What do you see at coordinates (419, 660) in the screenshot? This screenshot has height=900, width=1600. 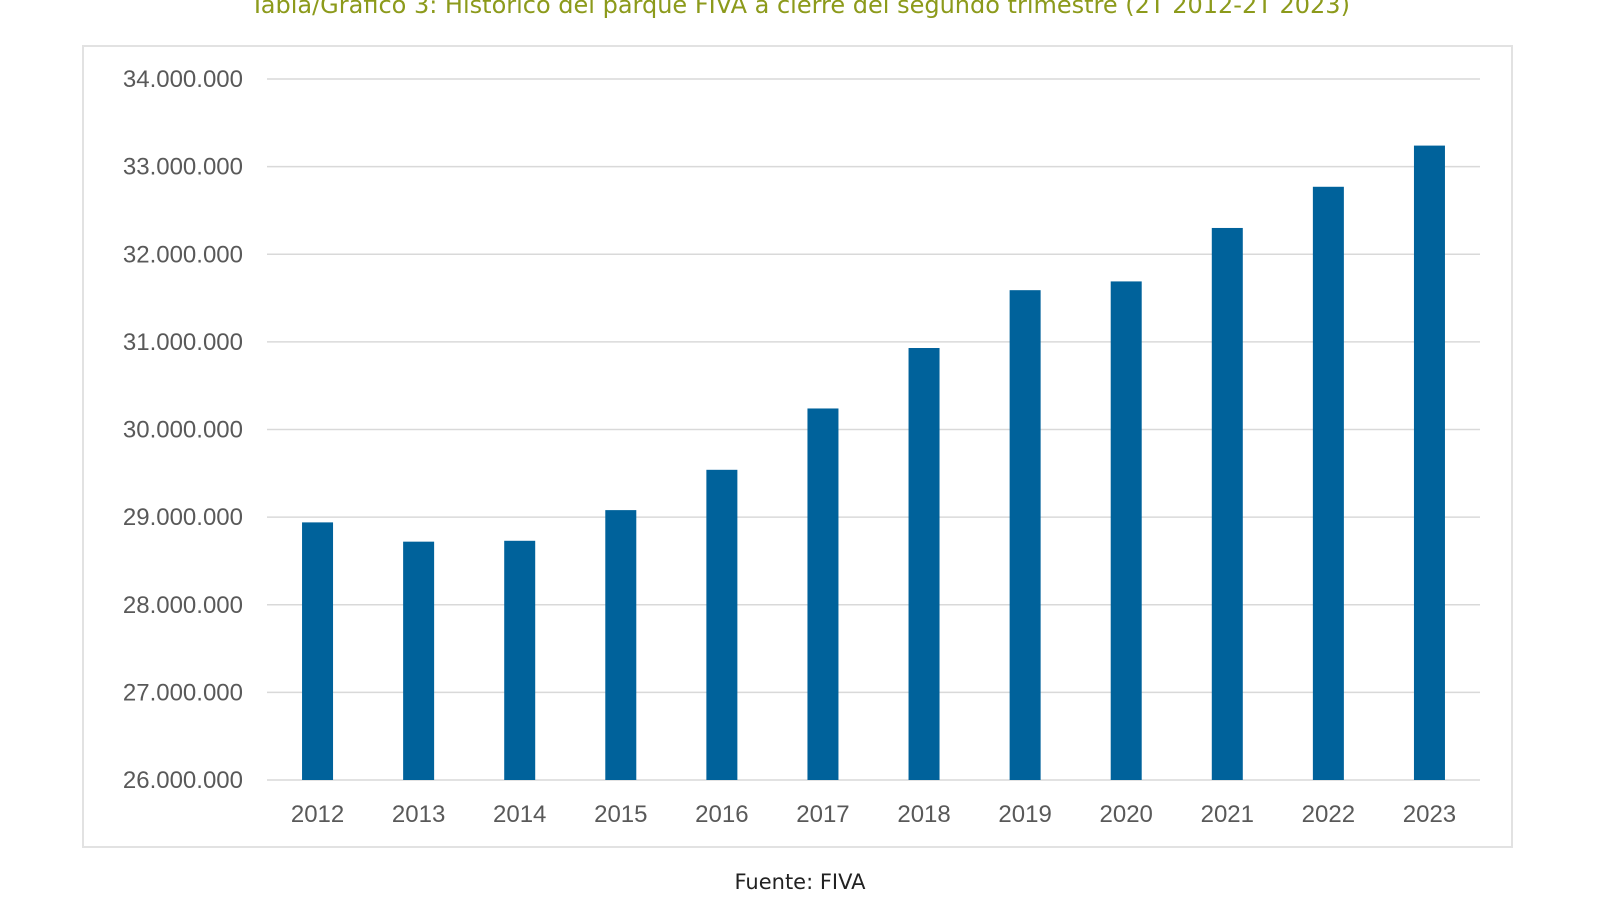 I see `bar-2013` at bounding box center [419, 660].